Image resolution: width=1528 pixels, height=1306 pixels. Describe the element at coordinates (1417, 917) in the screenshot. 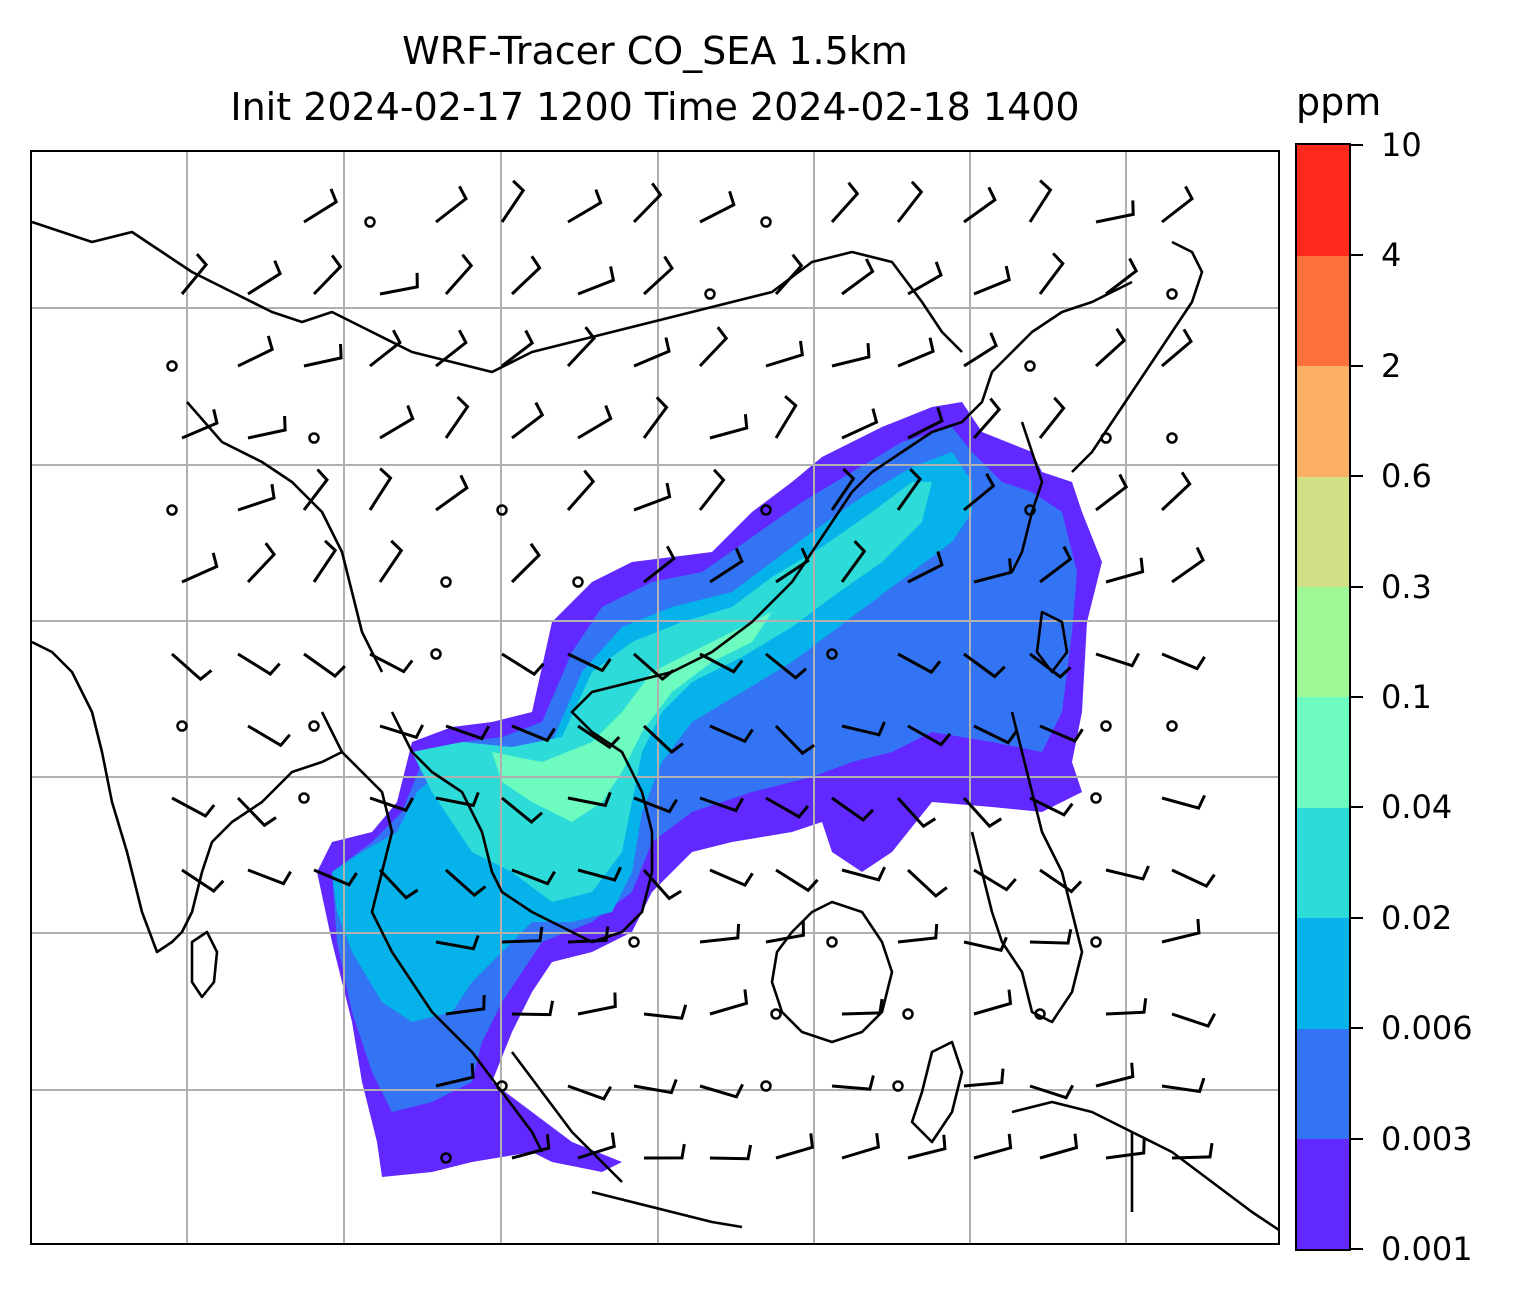

I see `colorbar-tick-label: 0.02` at that location.